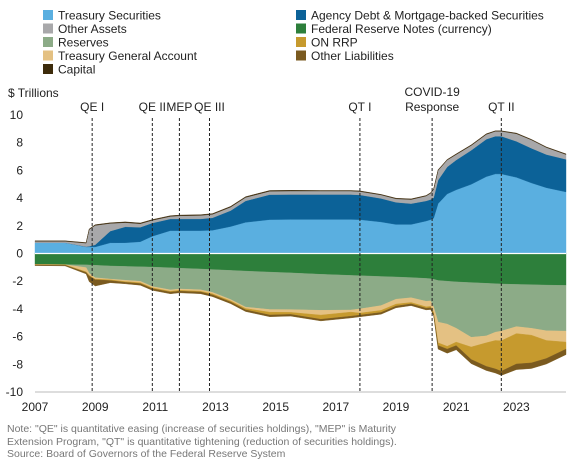 The image size is (573, 473). I want to click on legend-item-federal-reserve-notes-currency: Federal Reserve Notes (currency), so click(394, 29).